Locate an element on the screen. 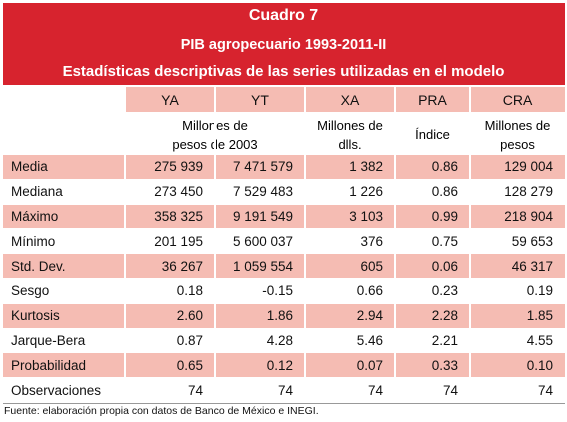  row-label: Kurtosis is located at coordinates (35, 316).